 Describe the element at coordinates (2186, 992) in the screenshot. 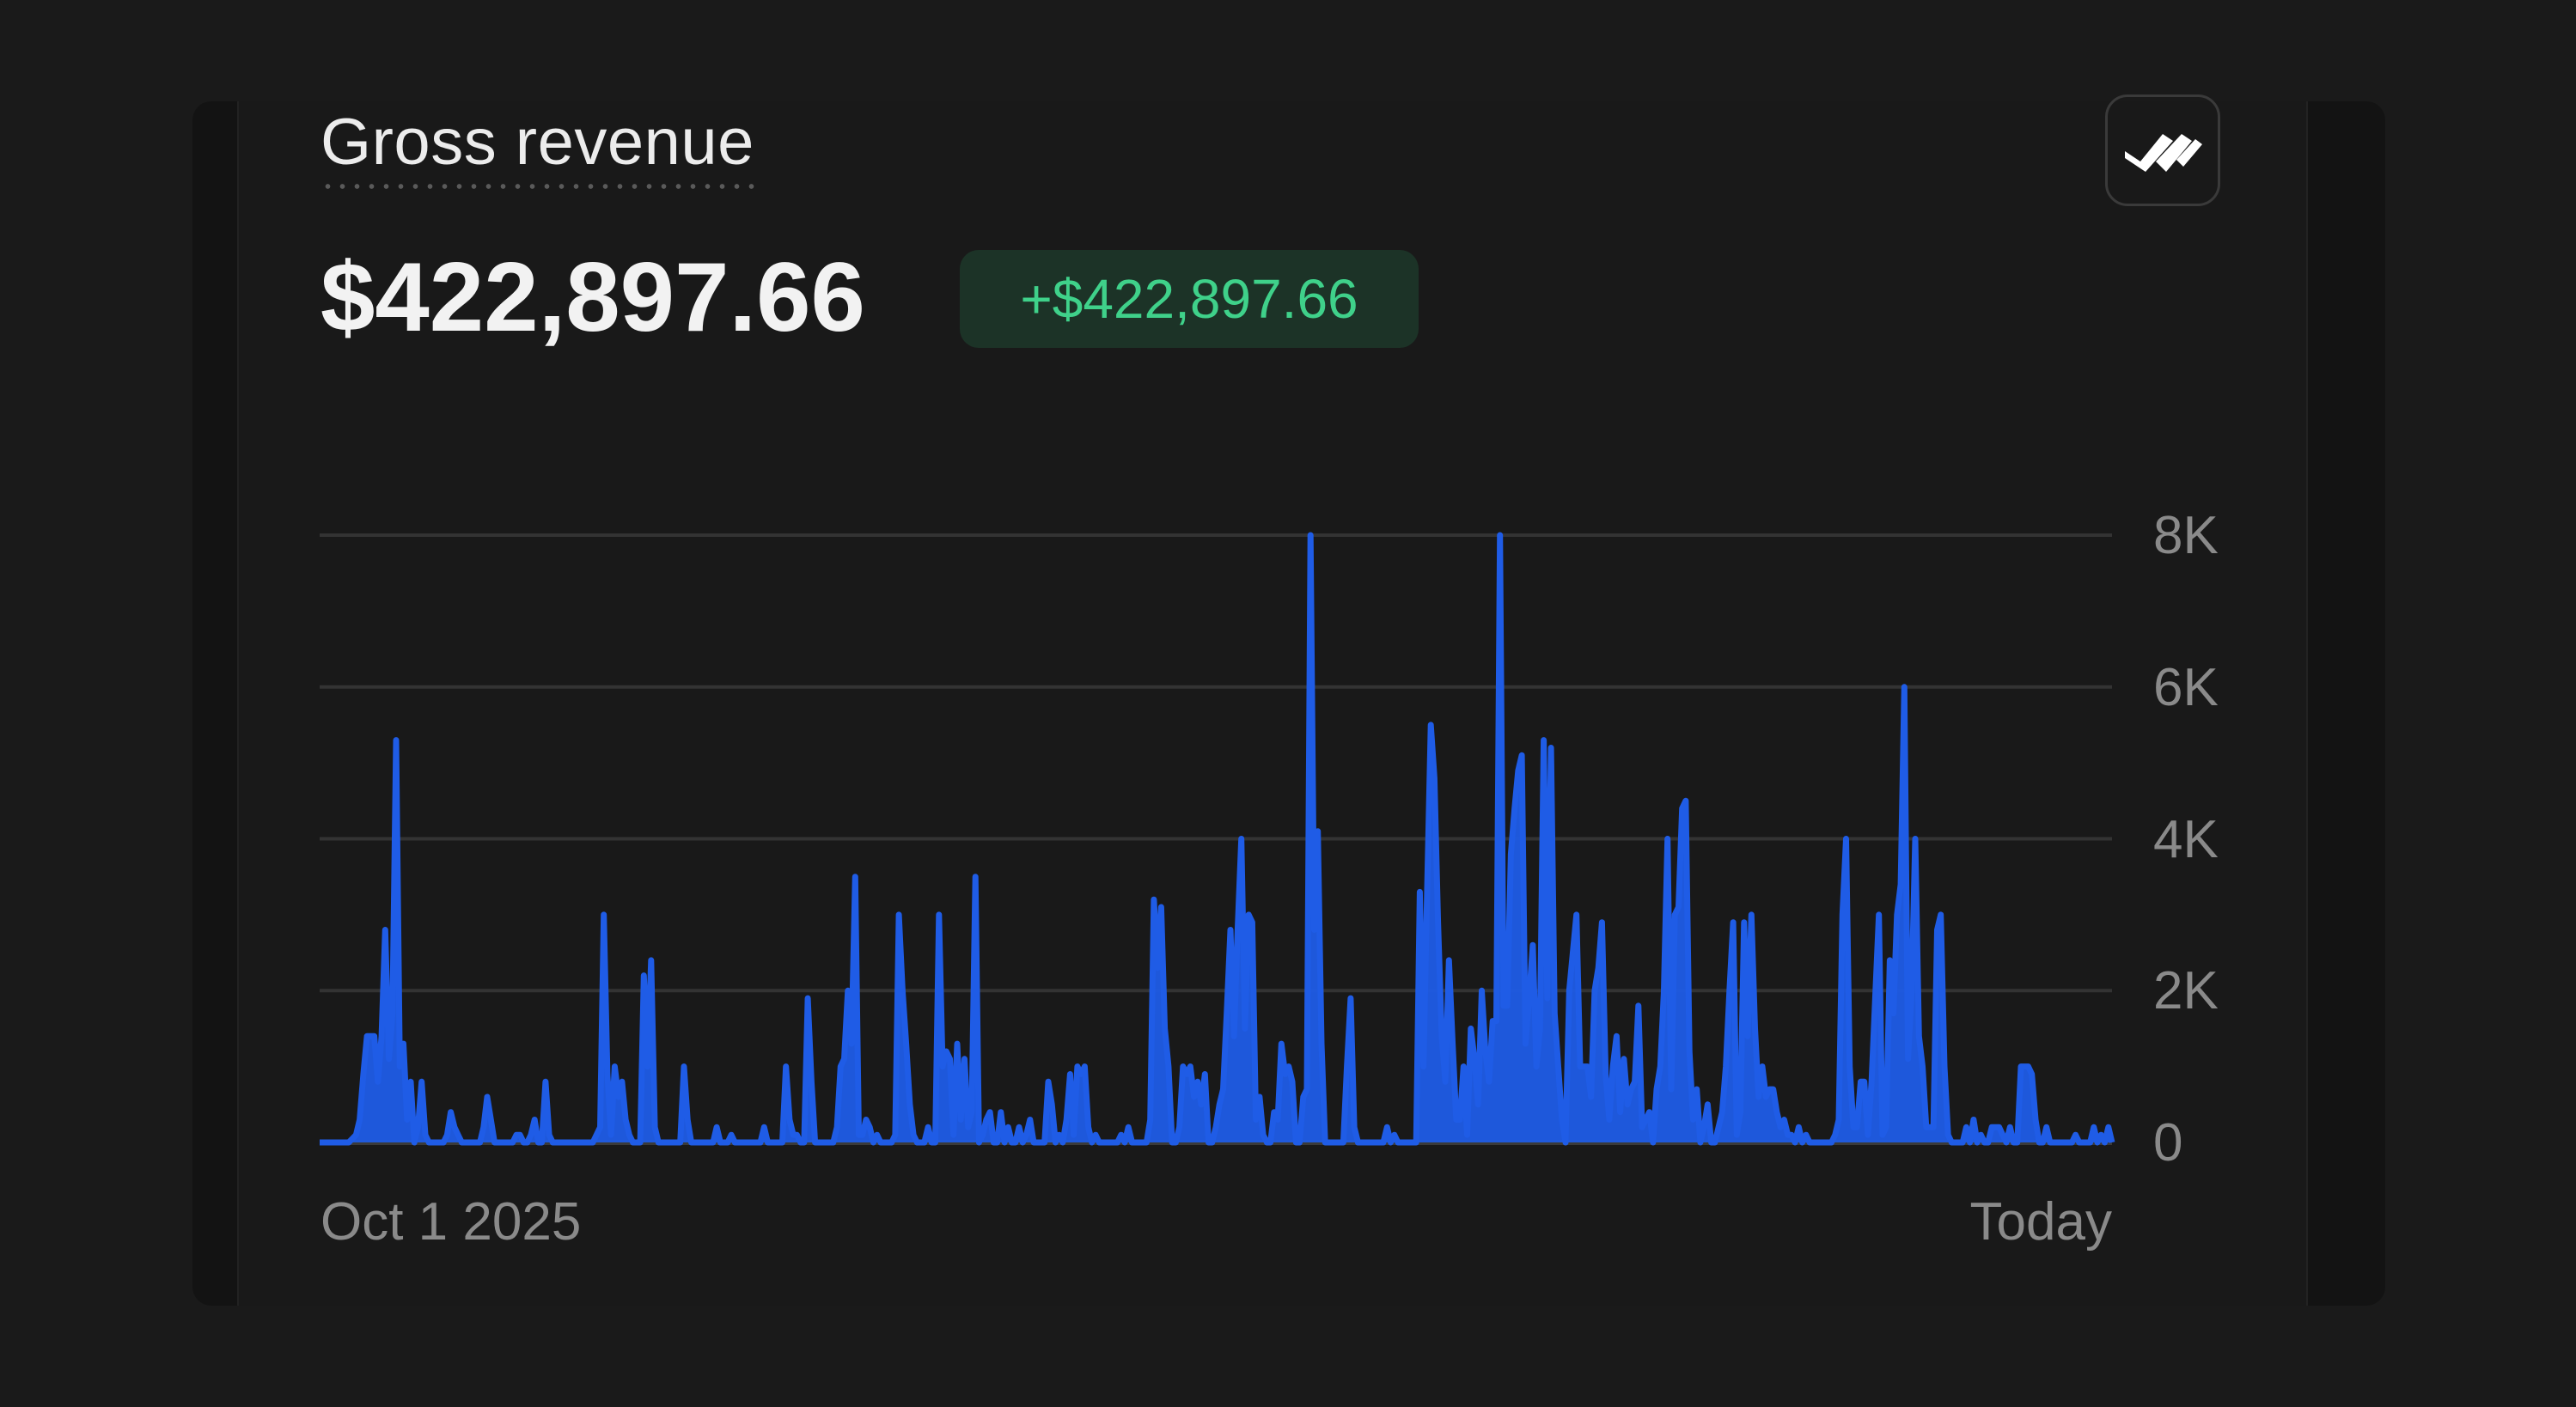

I see `y-tick-label: 2K` at that location.